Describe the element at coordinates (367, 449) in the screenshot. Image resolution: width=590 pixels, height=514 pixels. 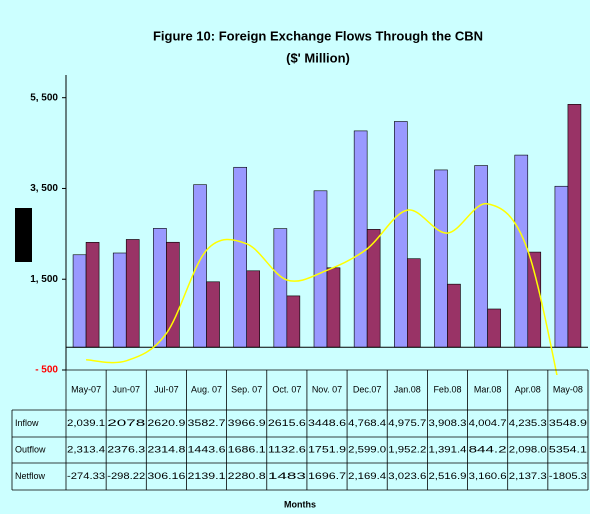
I see `table-cell: 2,599.0` at that location.